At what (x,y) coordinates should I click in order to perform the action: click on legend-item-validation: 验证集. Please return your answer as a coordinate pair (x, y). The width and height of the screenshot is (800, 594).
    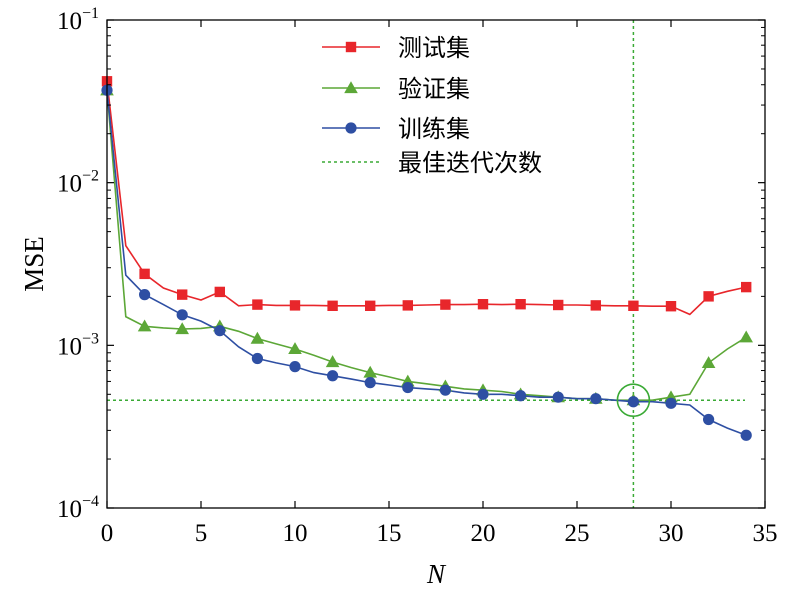
    Looking at the image, I should click on (396, 89).